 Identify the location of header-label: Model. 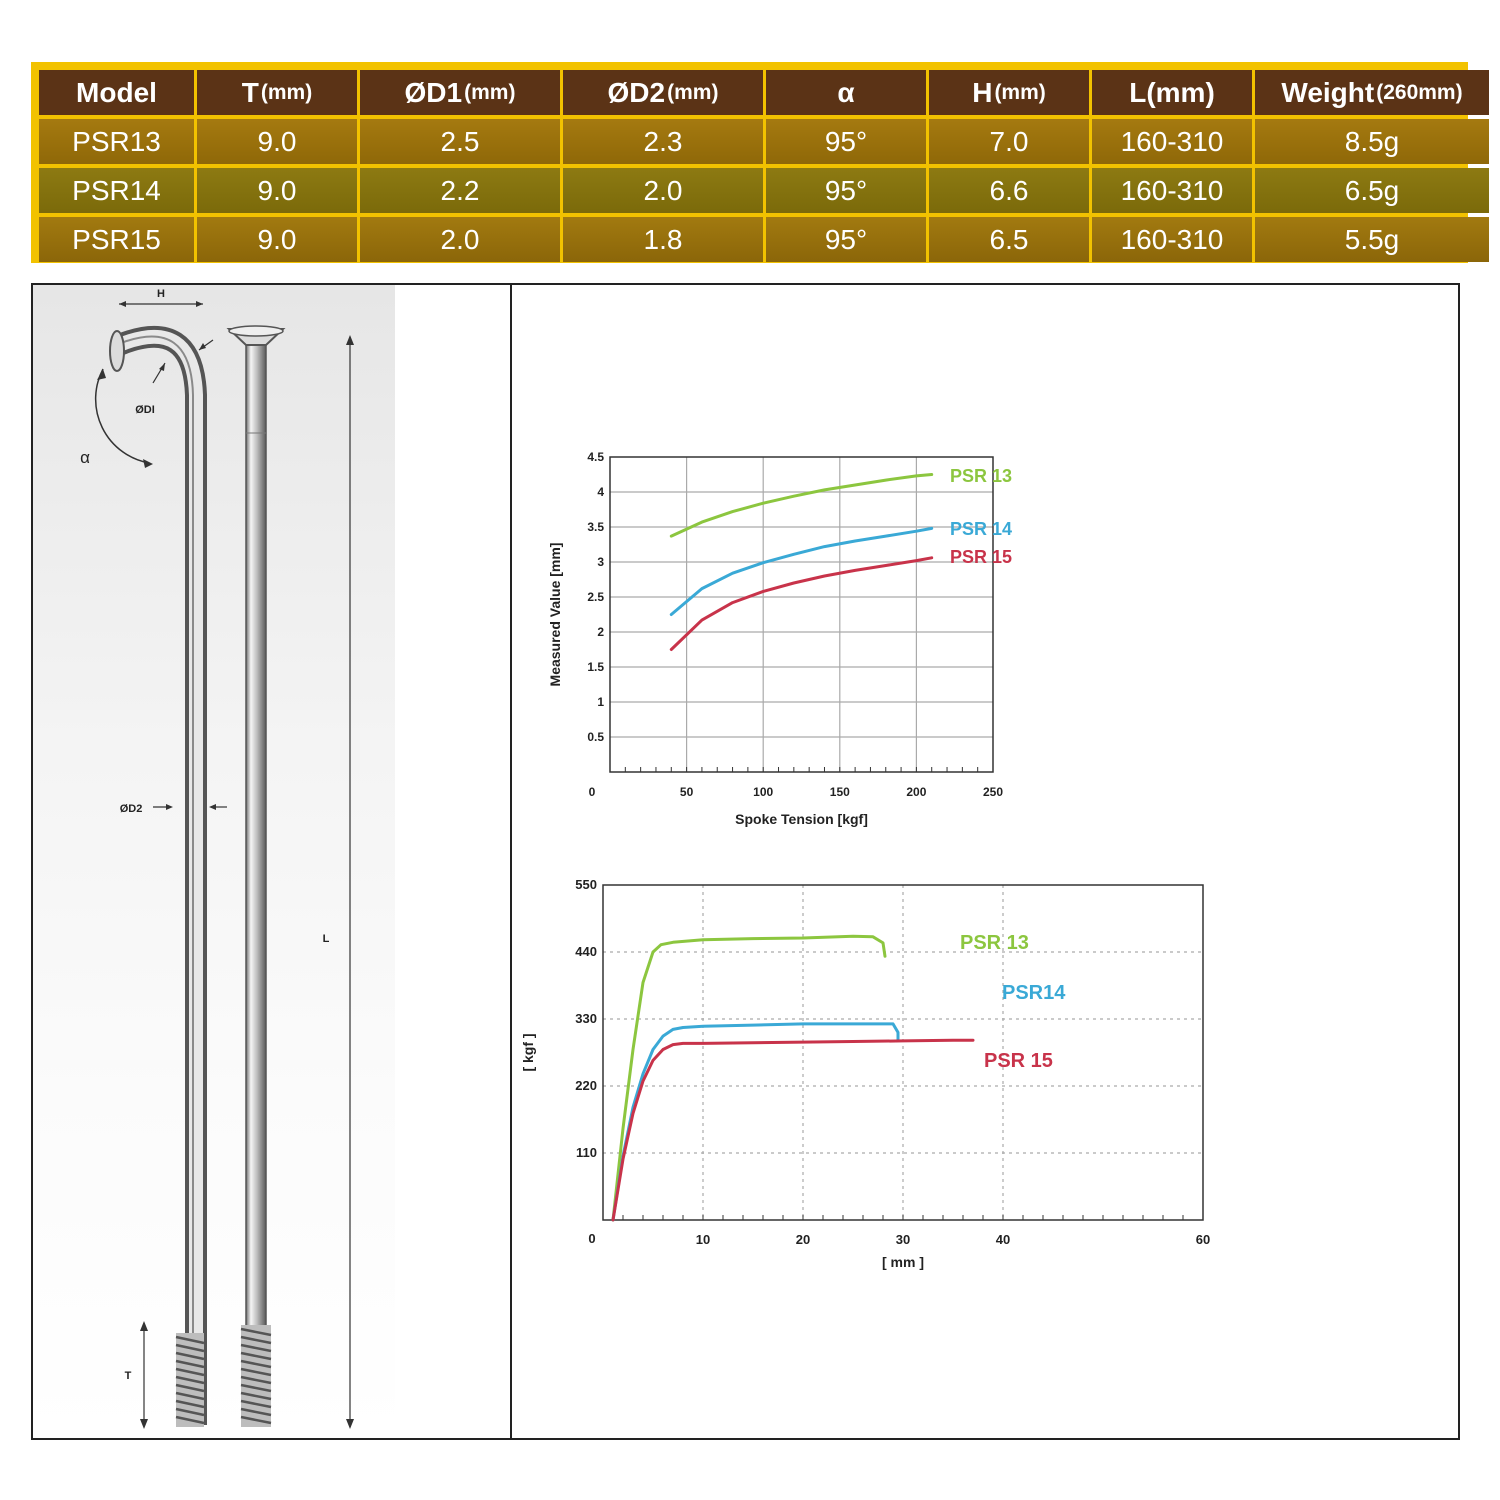
(116, 92).